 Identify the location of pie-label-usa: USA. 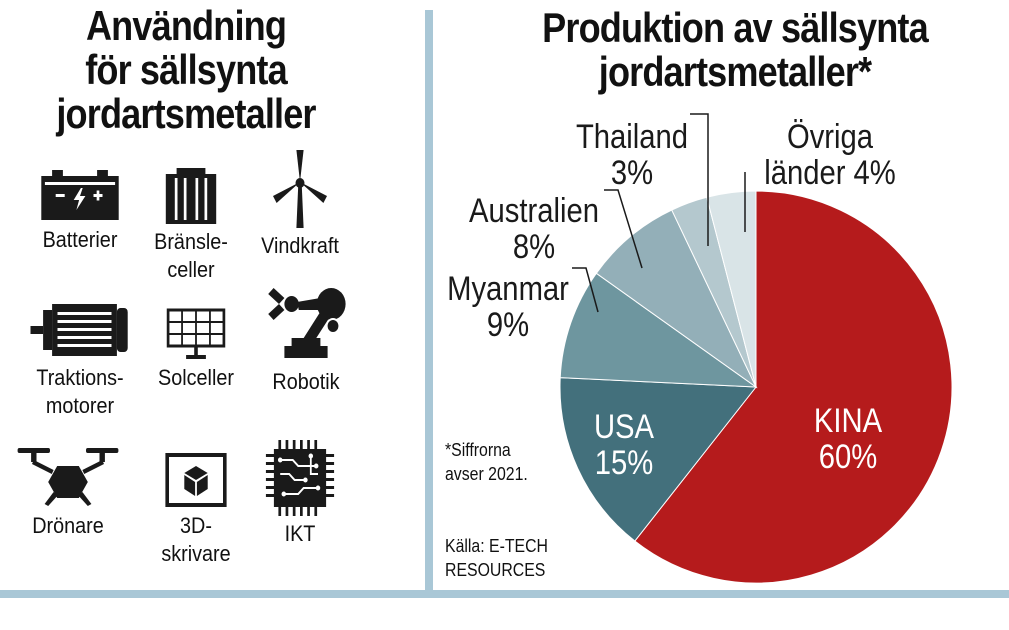
(624, 426).